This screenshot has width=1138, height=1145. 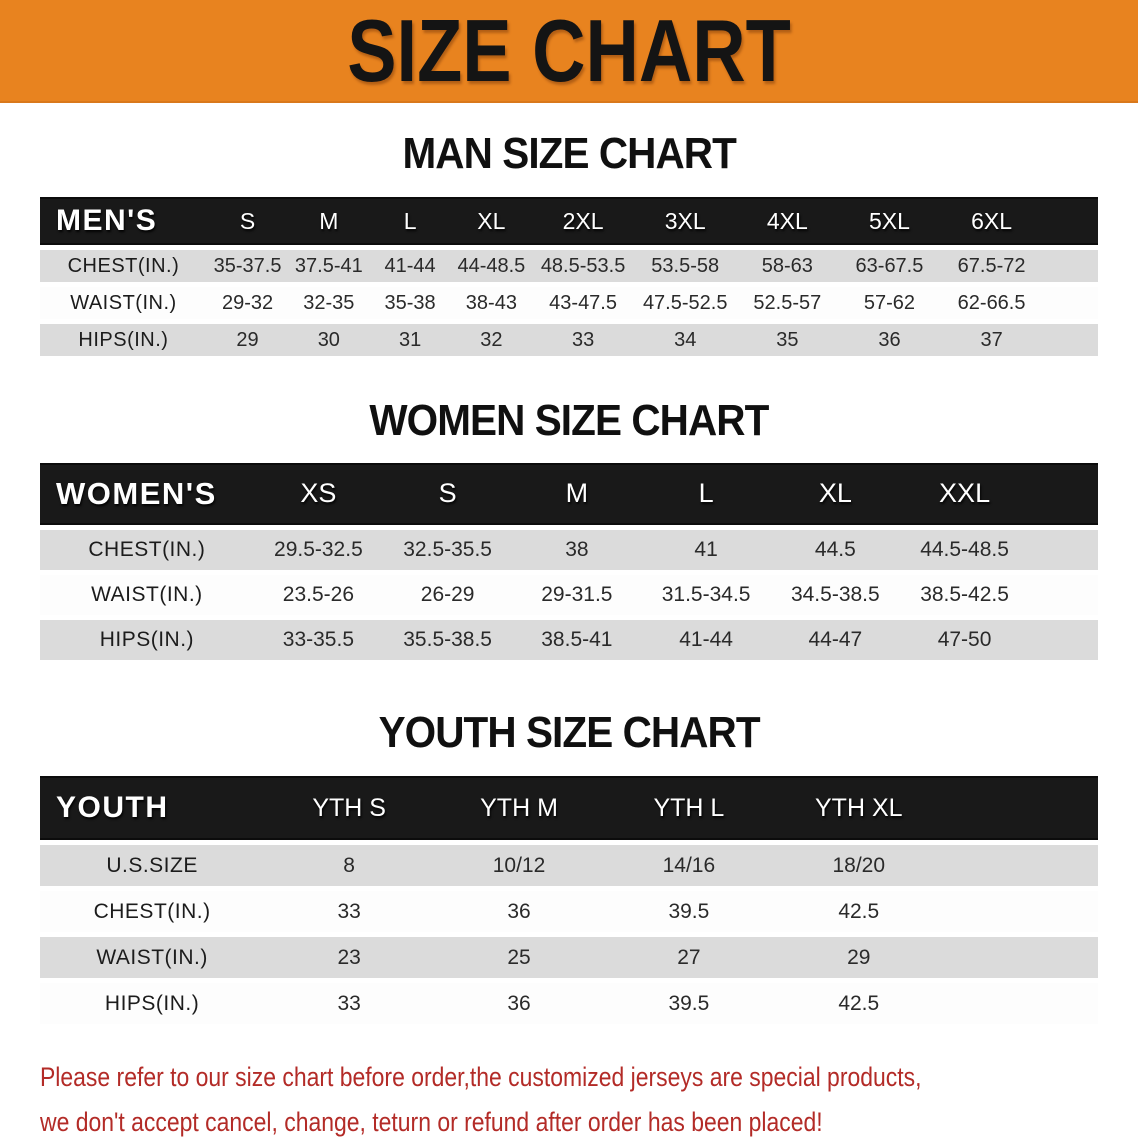 I want to click on measurement-row: HIPS(IN.) 33 36 39.5 42.5, so click(x=569, y=1004).